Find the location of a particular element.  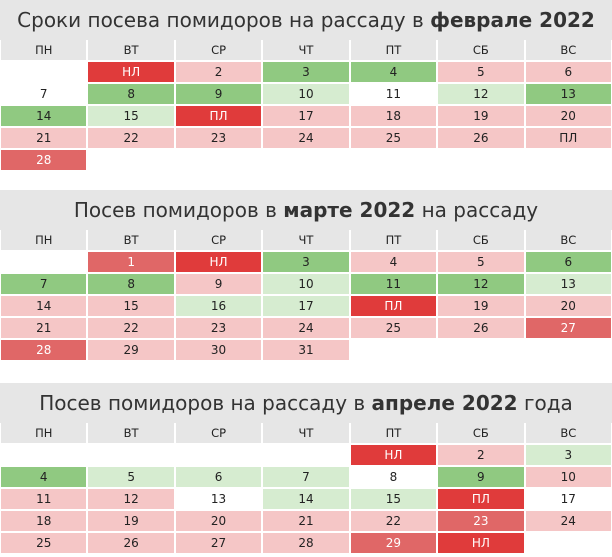

weekday-header: СР is located at coordinates (218, 240).